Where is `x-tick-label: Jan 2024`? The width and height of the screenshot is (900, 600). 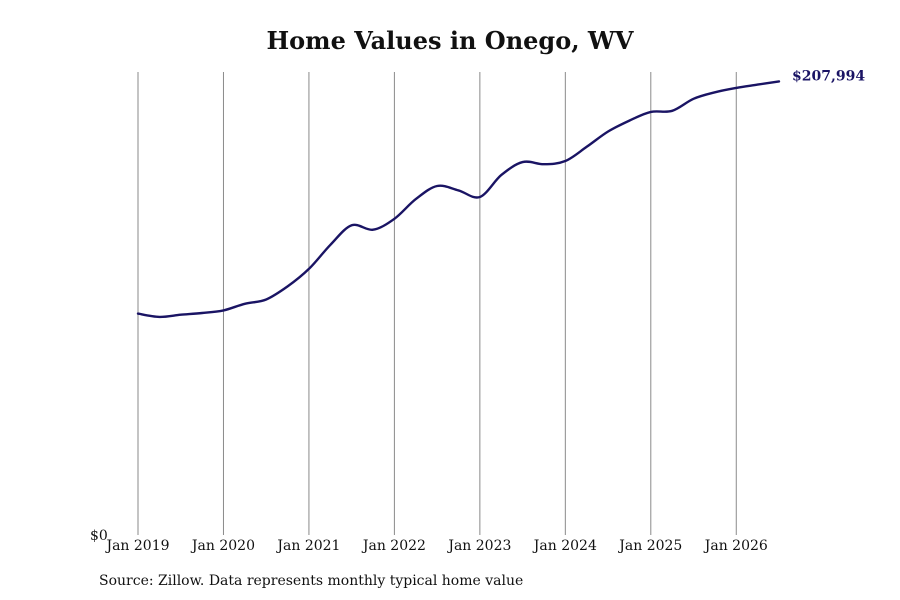 x-tick-label: Jan 2024 is located at coordinates (564, 546).